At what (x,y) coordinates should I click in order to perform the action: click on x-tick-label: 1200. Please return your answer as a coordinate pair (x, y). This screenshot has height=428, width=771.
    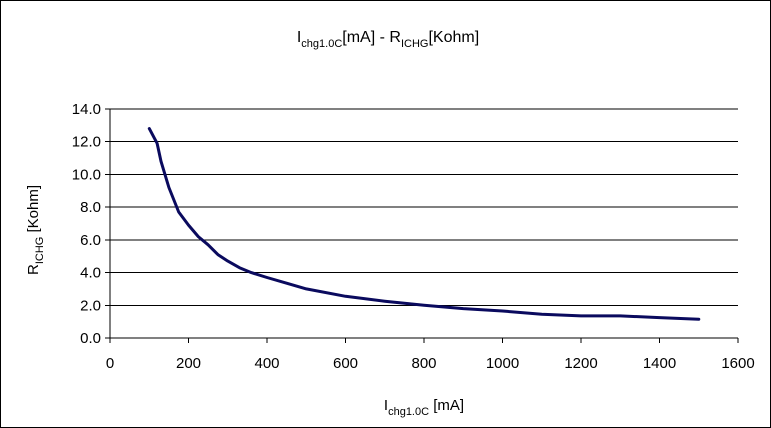
    Looking at the image, I should click on (580, 363).